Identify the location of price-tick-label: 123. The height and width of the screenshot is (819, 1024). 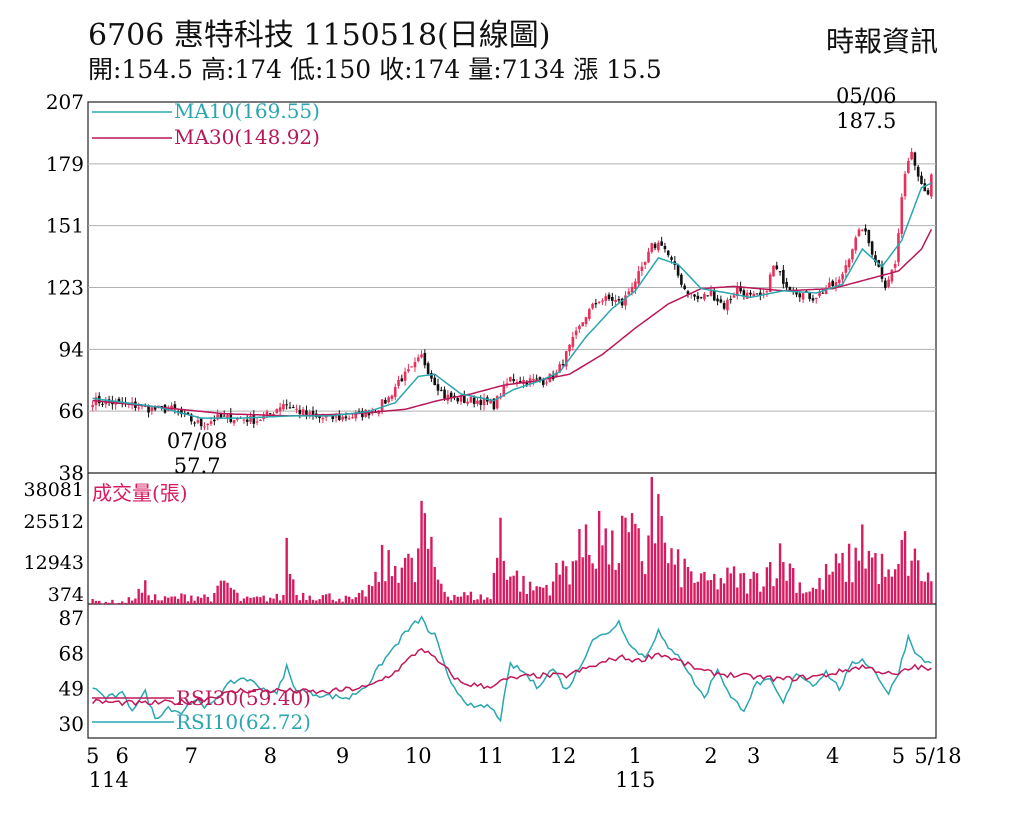
(65, 288).